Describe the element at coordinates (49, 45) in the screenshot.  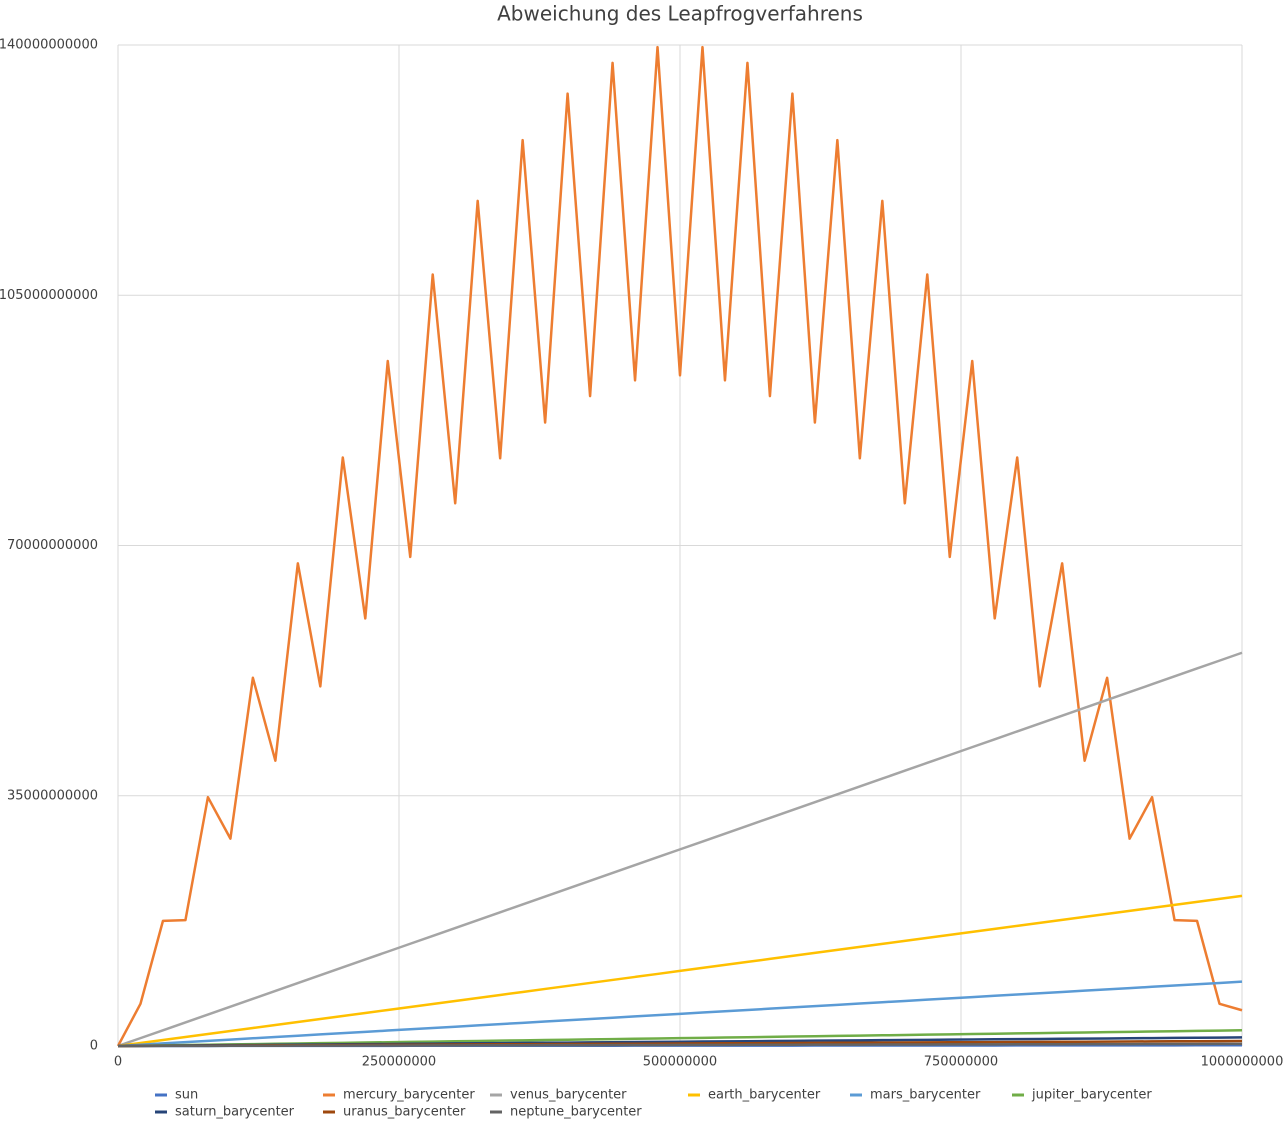
I see `y-tick-label: 140000000000` at that location.